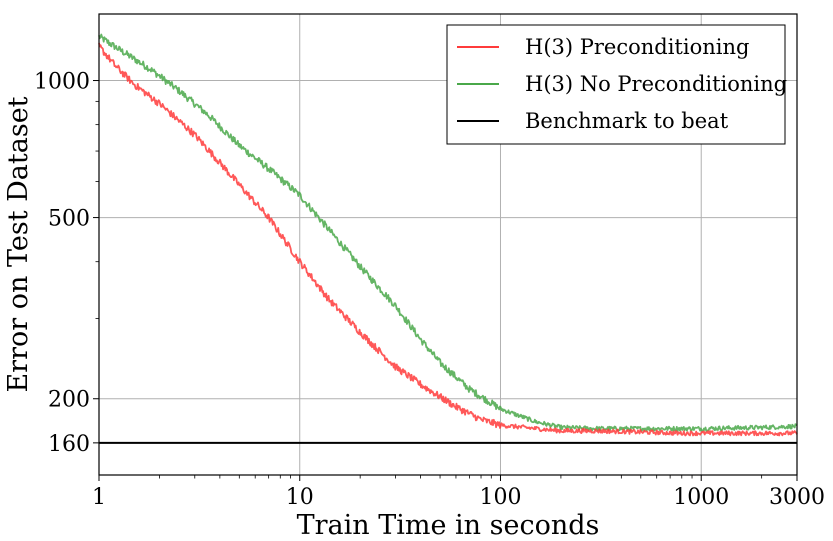 The width and height of the screenshot is (833, 541). What do you see at coordinates (458, 497) in the screenshot?
I see `x-tick-labels: 1 10 100 1000 3000` at bounding box center [458, 497].